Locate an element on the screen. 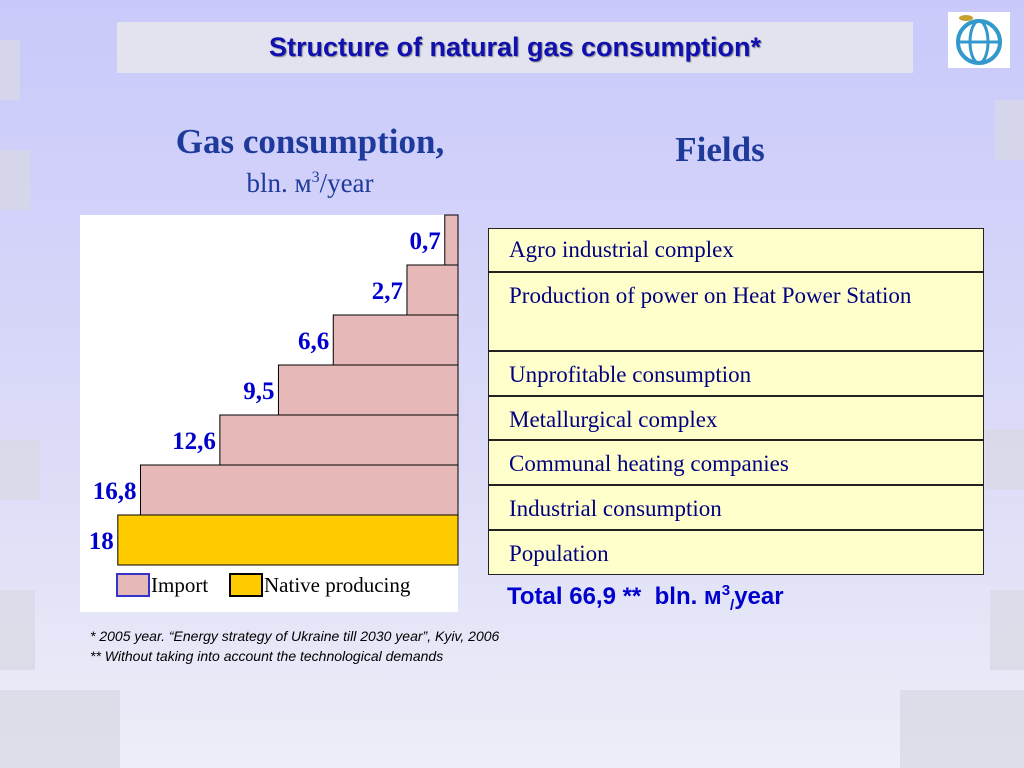 This screenshot has height=768, width=1024. total: Total 66,9 ** bln. м3/year is located at coordinates (645, 598).